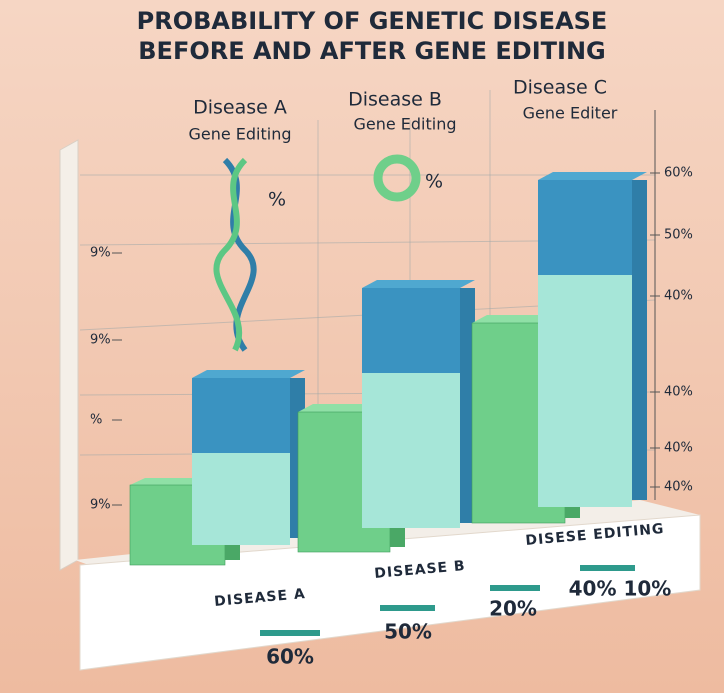 This screenshot has height=697, width=724. I want to click on base-value: 50%, so click(408, 632).